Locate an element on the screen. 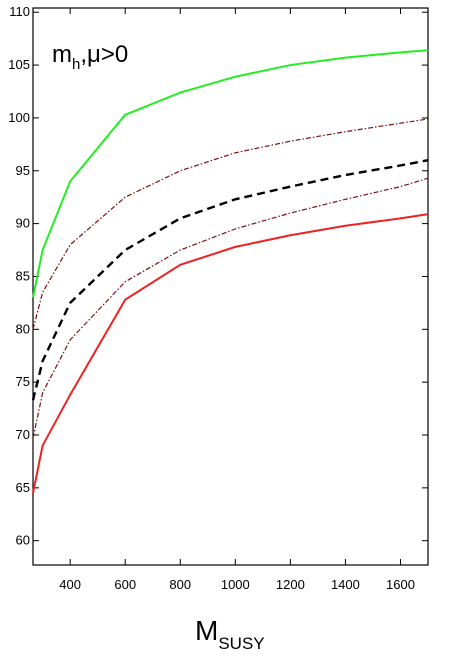 Image resolution: width=463 pixels, height=667 pixels. annotation: mh,μ>0 is located at coordinates (90, 57).